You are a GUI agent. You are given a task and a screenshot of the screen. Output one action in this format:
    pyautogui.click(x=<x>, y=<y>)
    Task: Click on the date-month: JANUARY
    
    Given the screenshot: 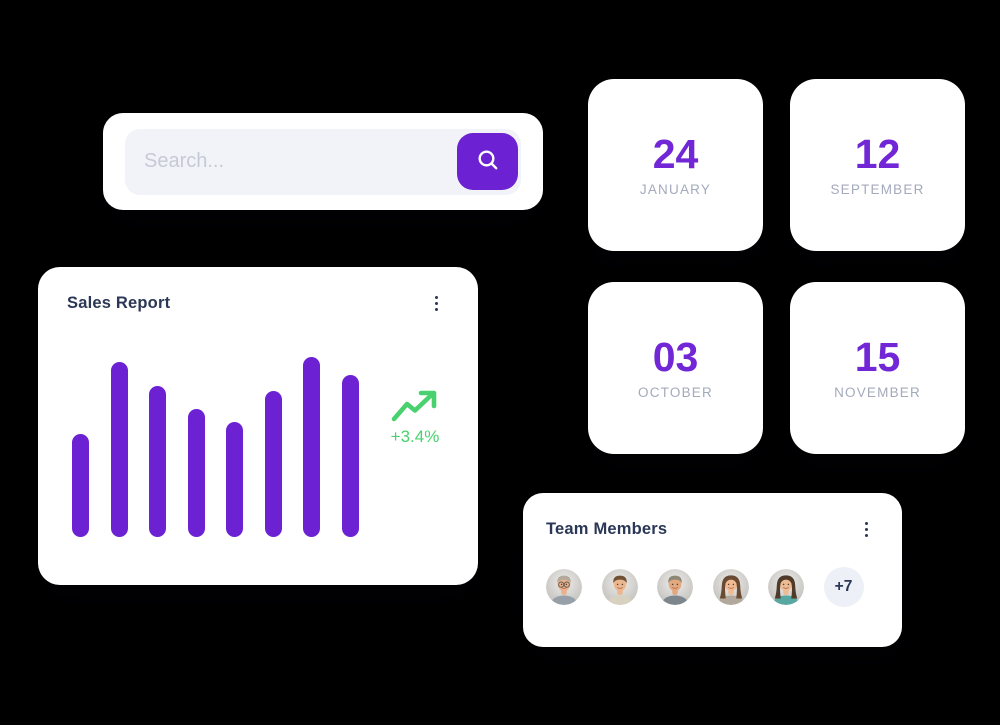 What is the action you would take?
    pyautogui.click(x=675, y=189)
    